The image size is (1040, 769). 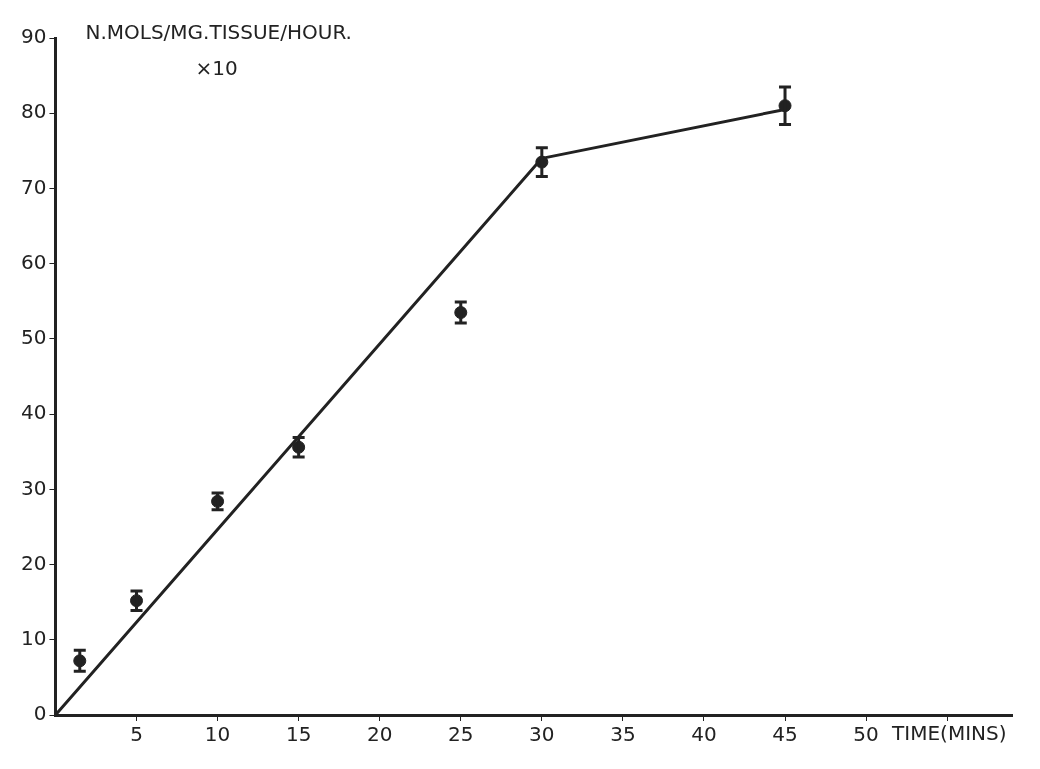 What do you see at coordinates (866, 734) in the screenshot?
I see `x-tick-label: 50` at bounding box center [866, 734].